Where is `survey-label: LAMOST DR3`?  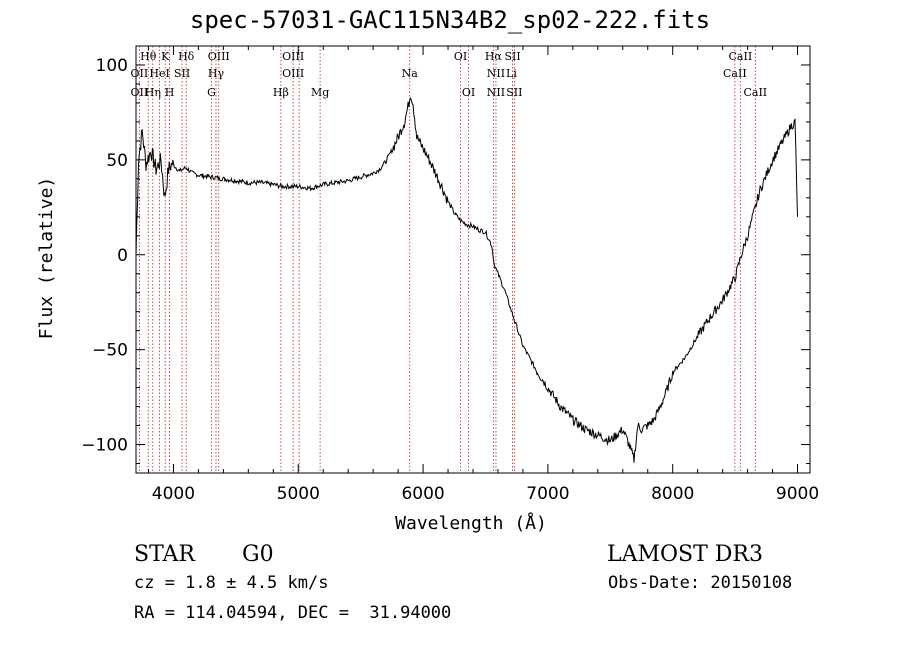
survey-label: LAMOST DR3 is located at coordinates (685, 554).